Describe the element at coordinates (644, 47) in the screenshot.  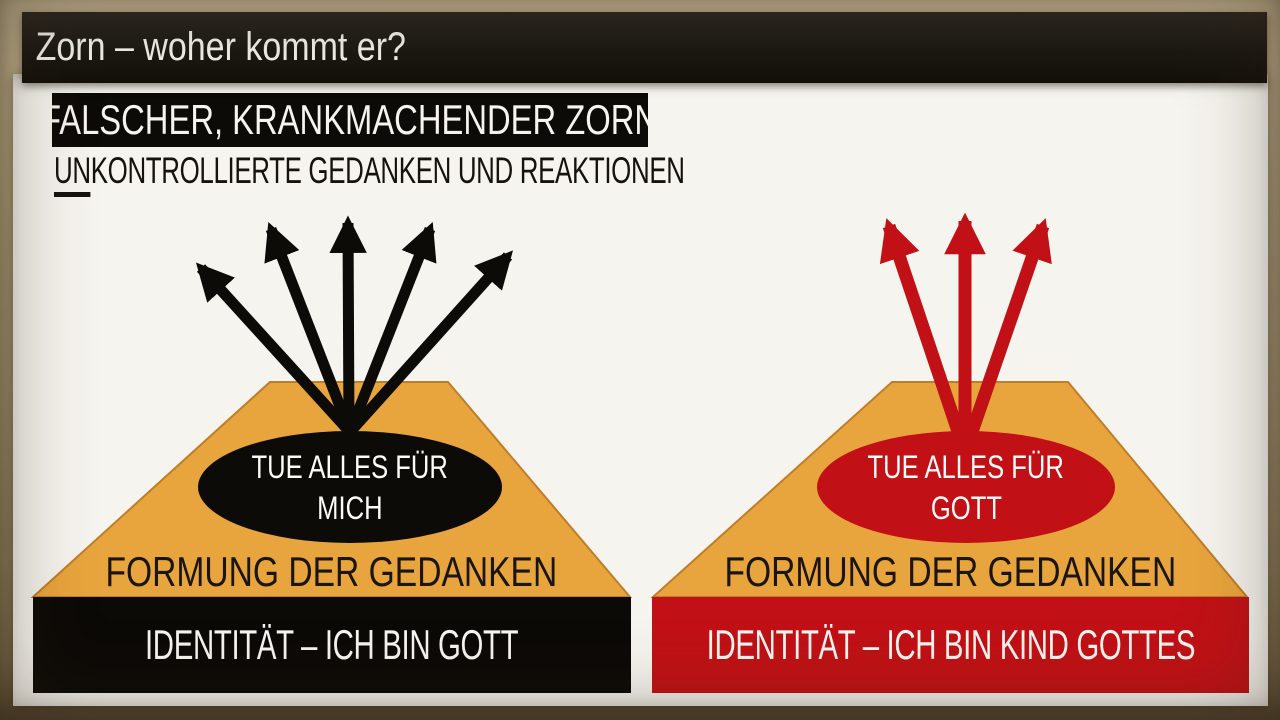
I see `title-bar: Zorn – woher kommt er?` at that location.